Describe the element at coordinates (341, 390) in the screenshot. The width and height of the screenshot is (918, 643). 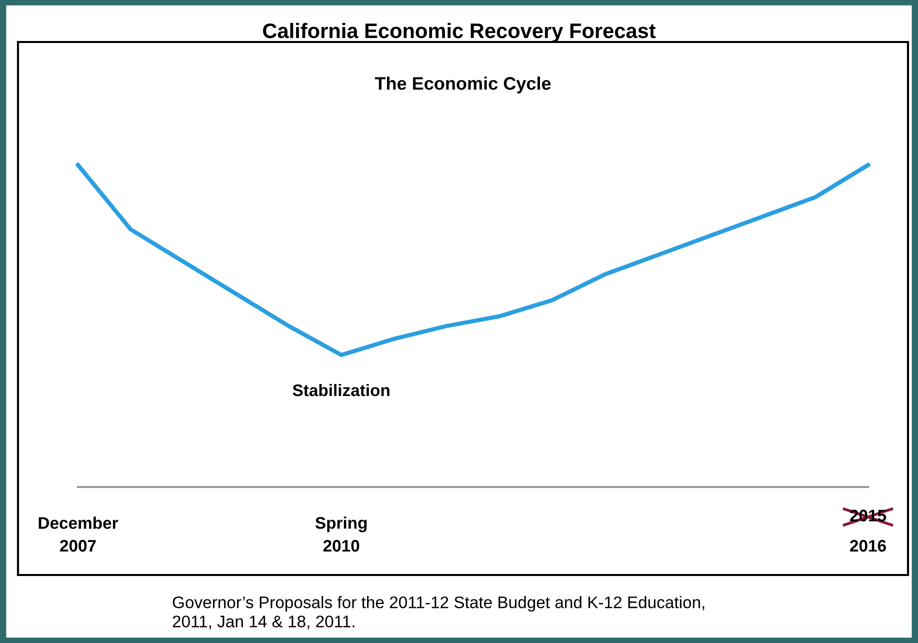
I see `annotation: Stabilization` at that location.